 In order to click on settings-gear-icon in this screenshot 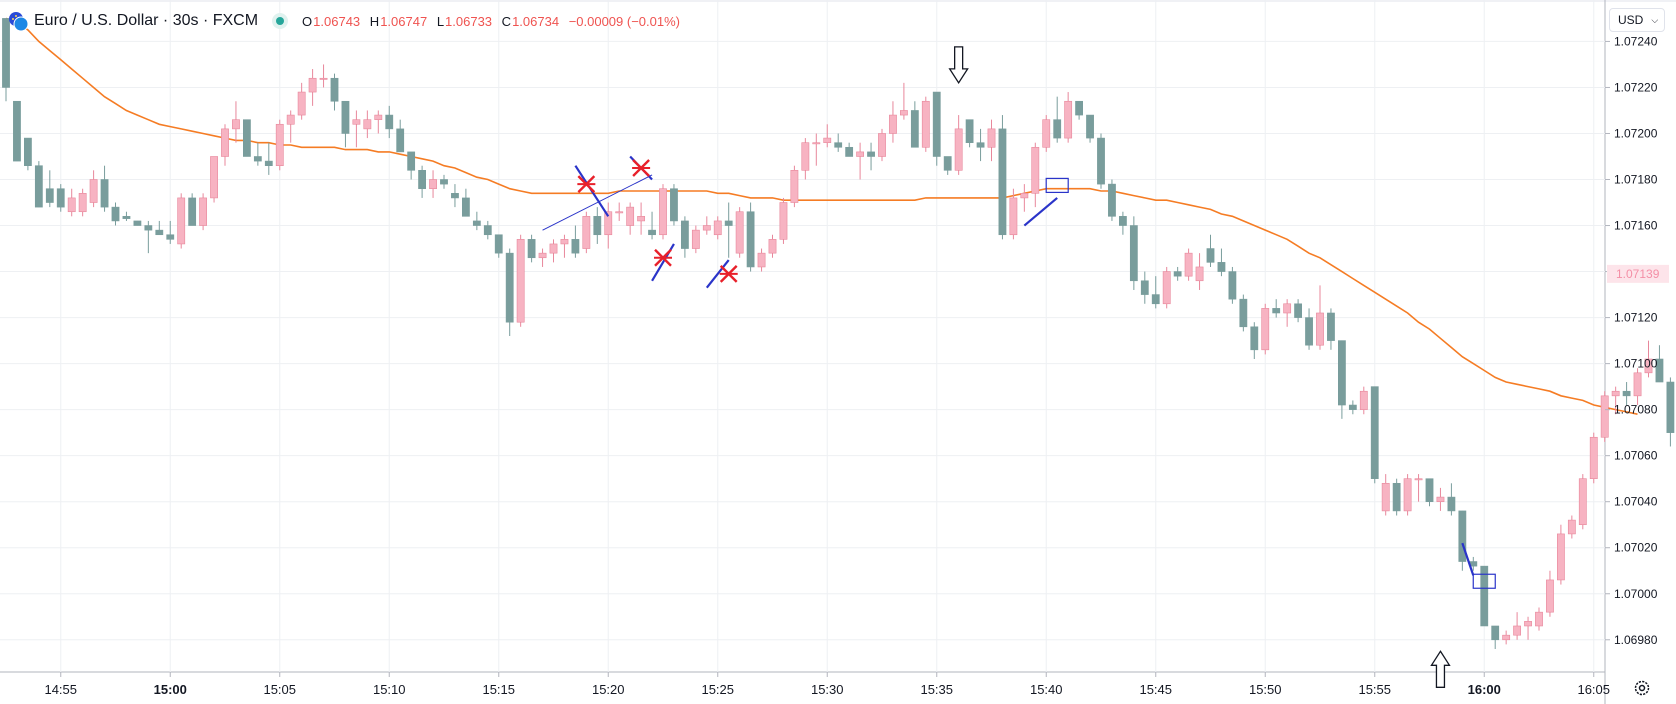, I will do `click(1642, 688)`.